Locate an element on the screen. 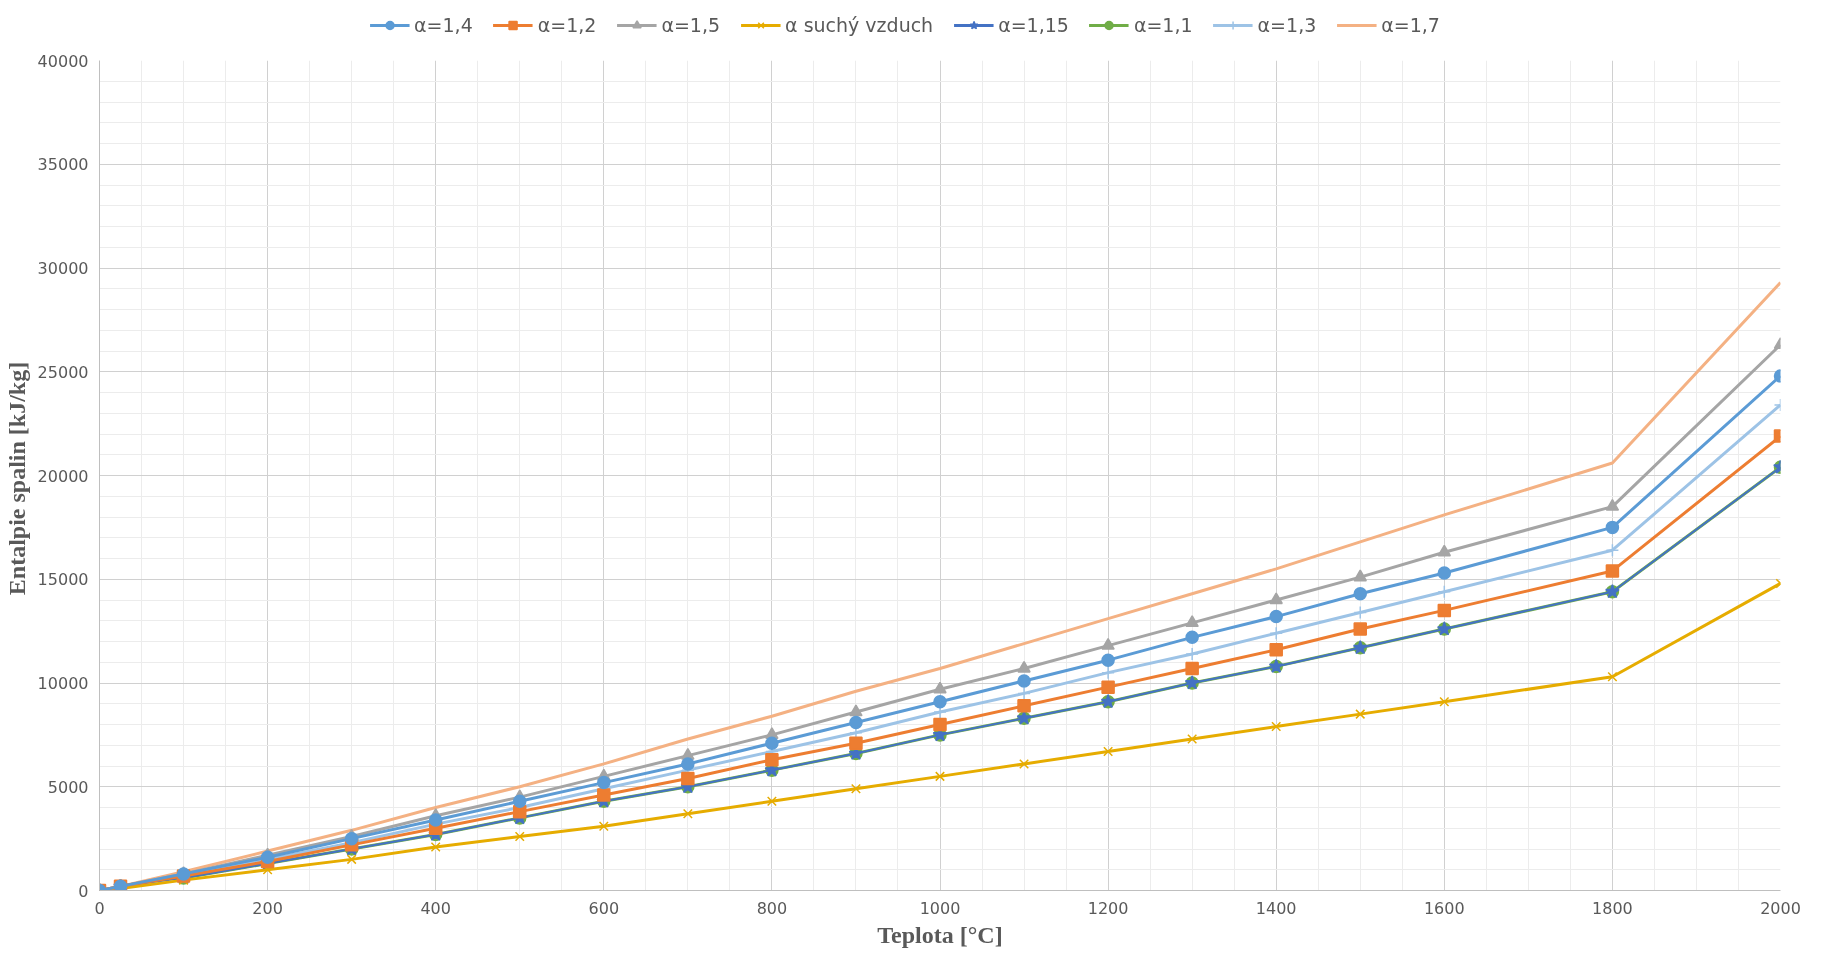 This screenshot has width=1846, height=976. y-tick-label: 35000 is located at coordinates (63, 165).